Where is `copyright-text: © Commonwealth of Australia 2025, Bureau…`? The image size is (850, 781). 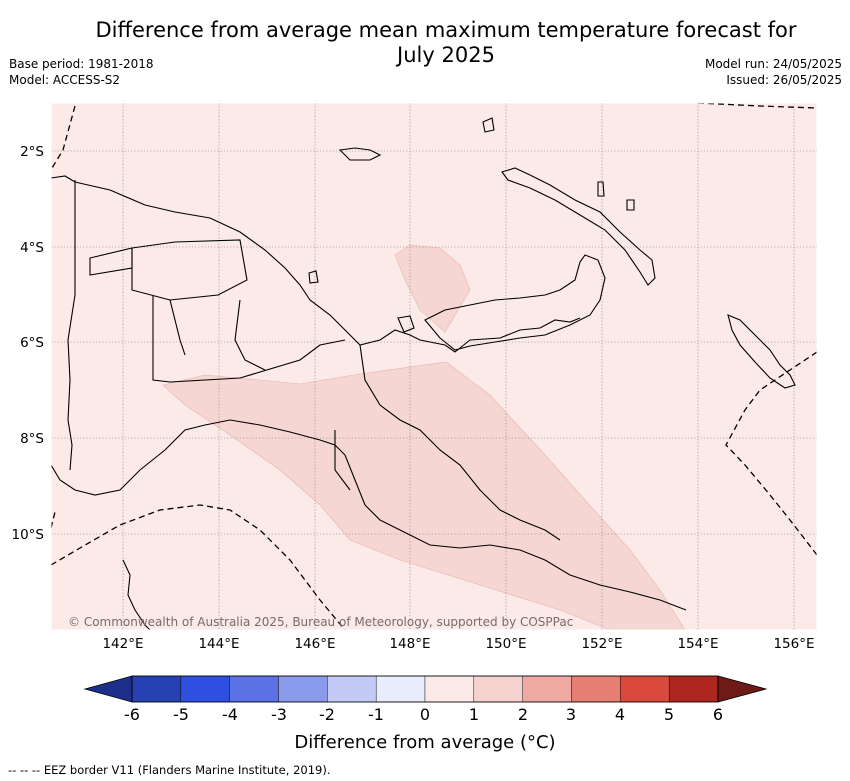
copyright-text: © Commonwealth of Australia 2025, Bureau… is located at coordinates (320, 622).